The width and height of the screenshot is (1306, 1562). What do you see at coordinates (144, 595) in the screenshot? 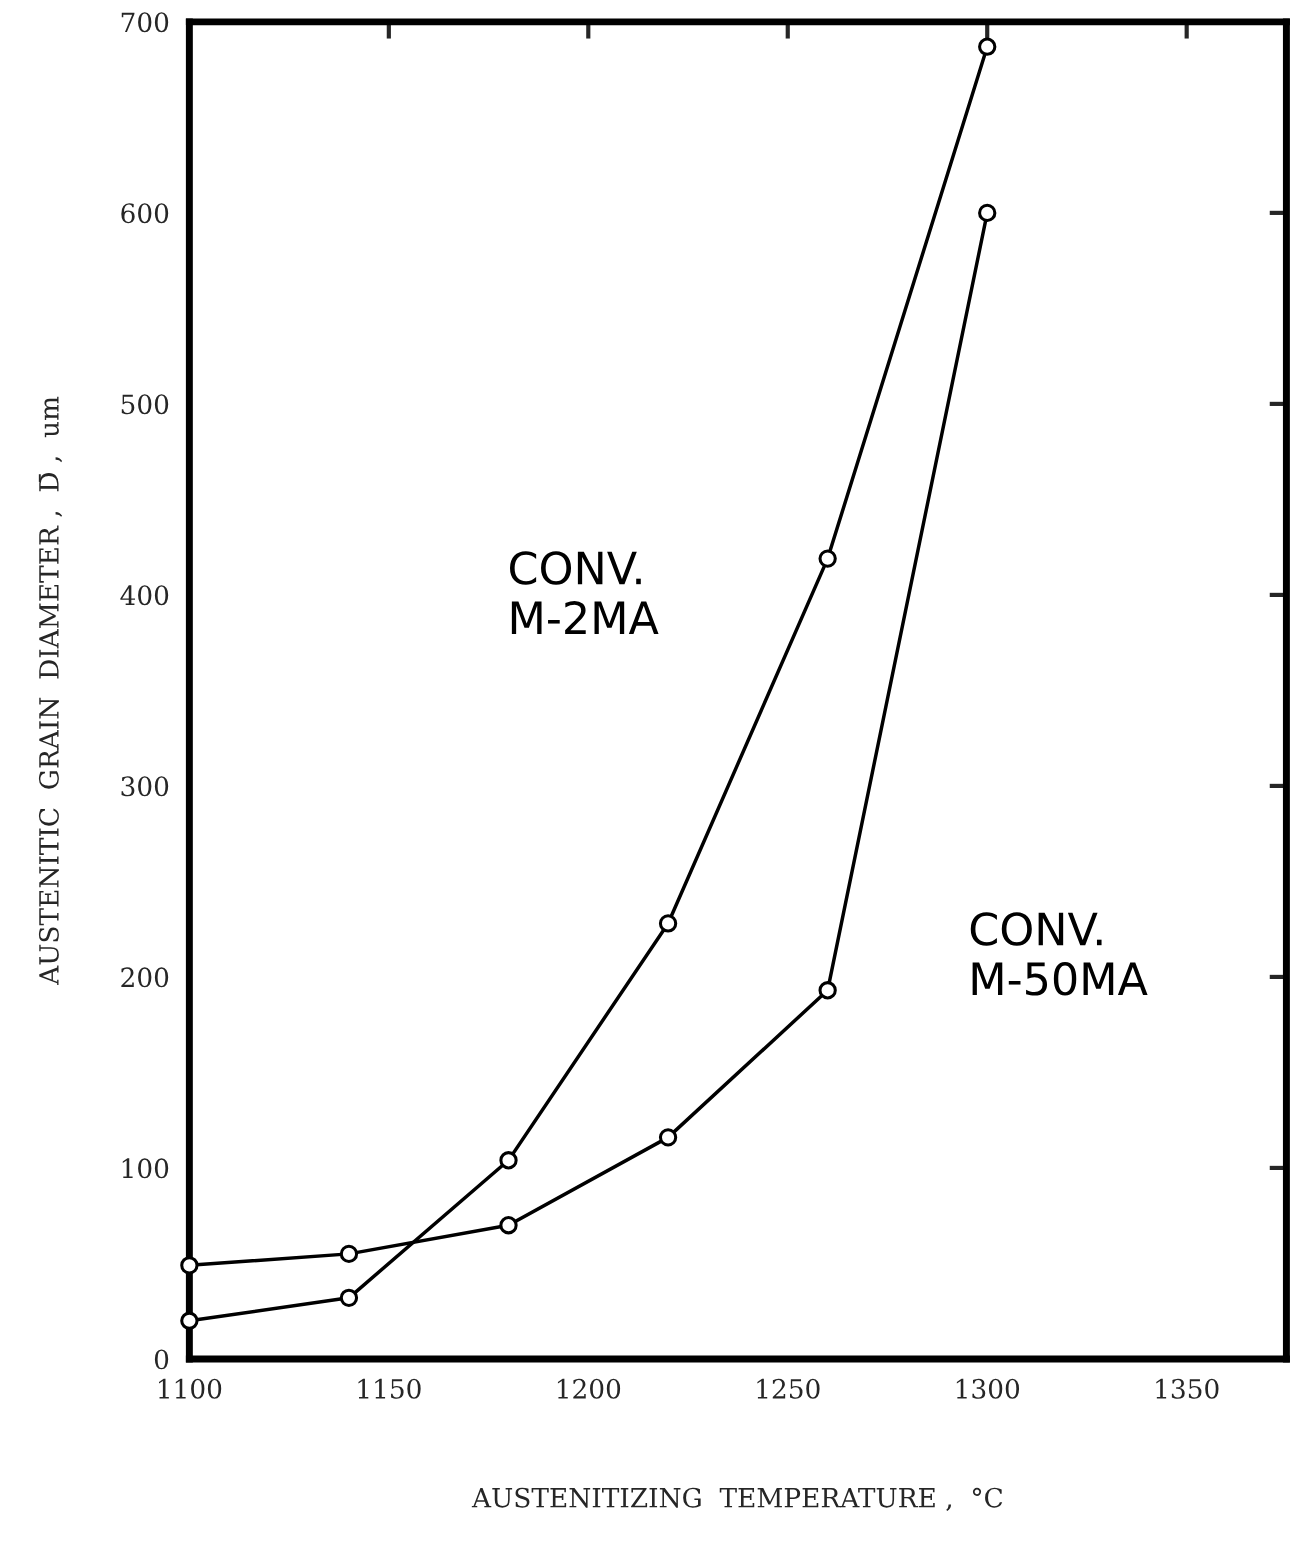
I see `y-tick-label: 400` at bounding box center [144, 595].